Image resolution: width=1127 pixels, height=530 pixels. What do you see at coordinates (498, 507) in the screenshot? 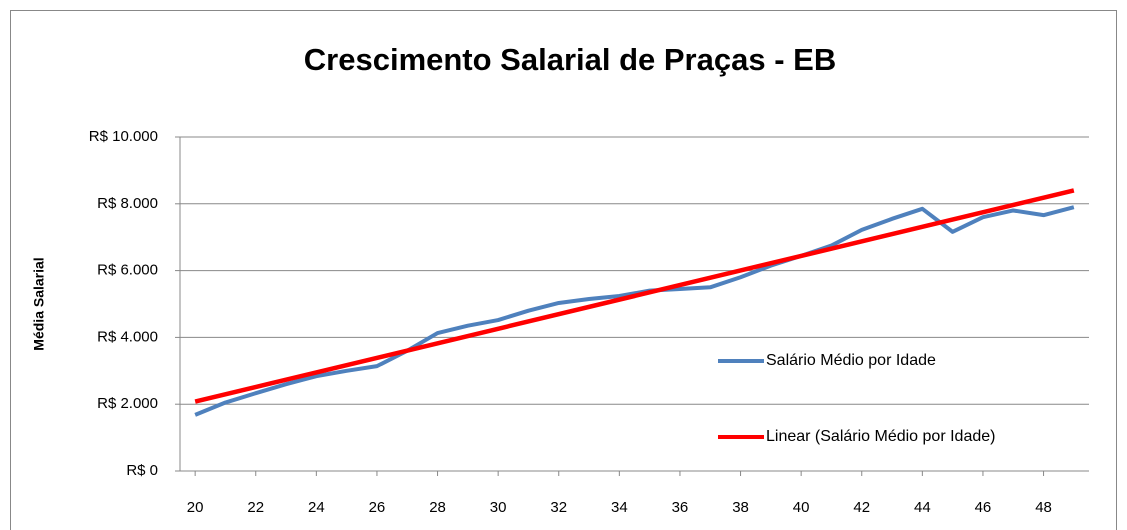
I see `x-tick-label: 30` at bounding box center [498, 507].